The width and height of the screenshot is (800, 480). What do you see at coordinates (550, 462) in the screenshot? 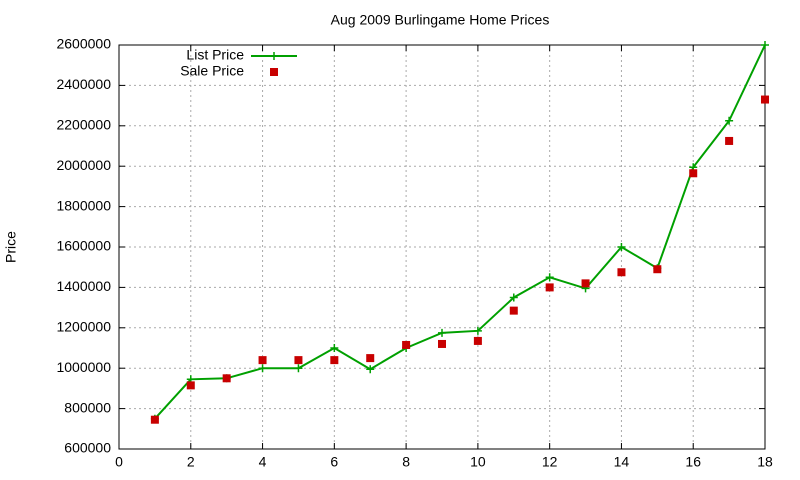
I see `x-tick-label: 12` at bounding box center [550, 462].